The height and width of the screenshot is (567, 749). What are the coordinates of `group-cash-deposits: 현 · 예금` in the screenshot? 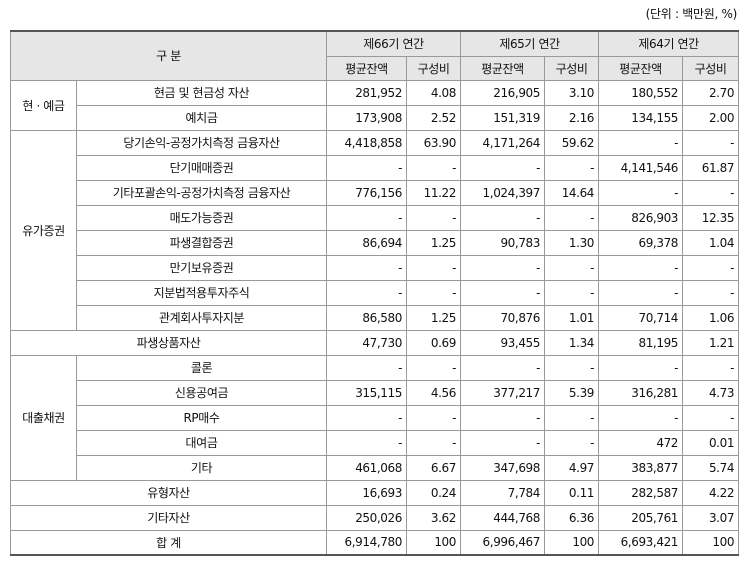 It's located at (43, 105).